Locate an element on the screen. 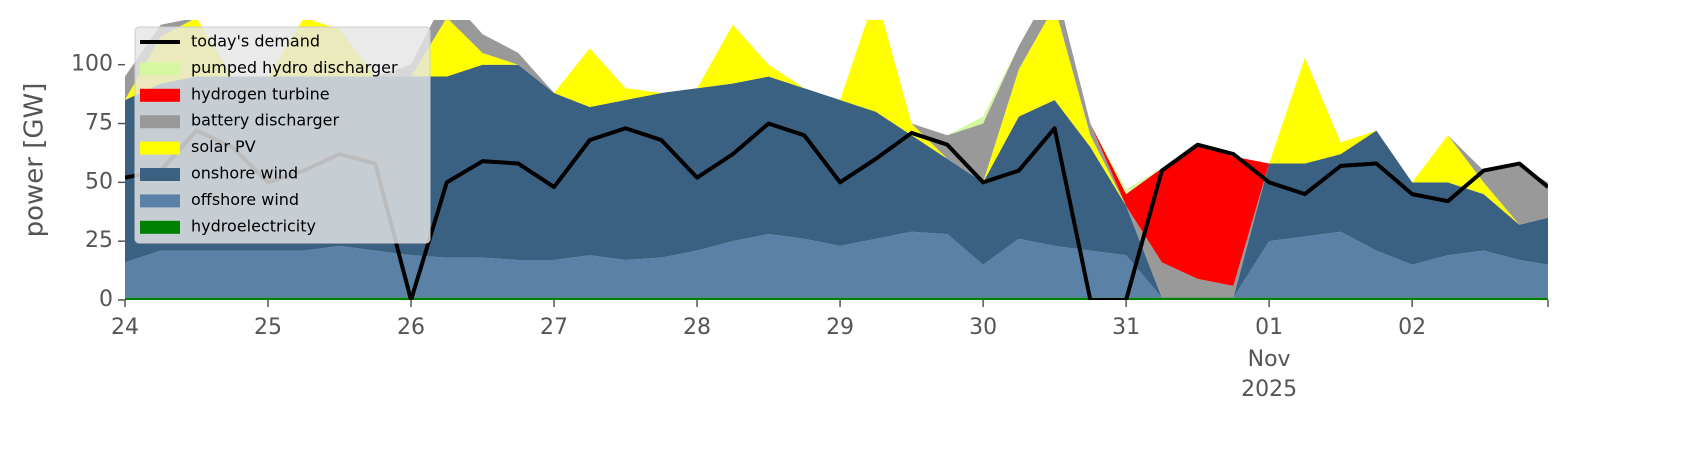  legend-label: hydrogen turbine is located at coordinates (260, 93).